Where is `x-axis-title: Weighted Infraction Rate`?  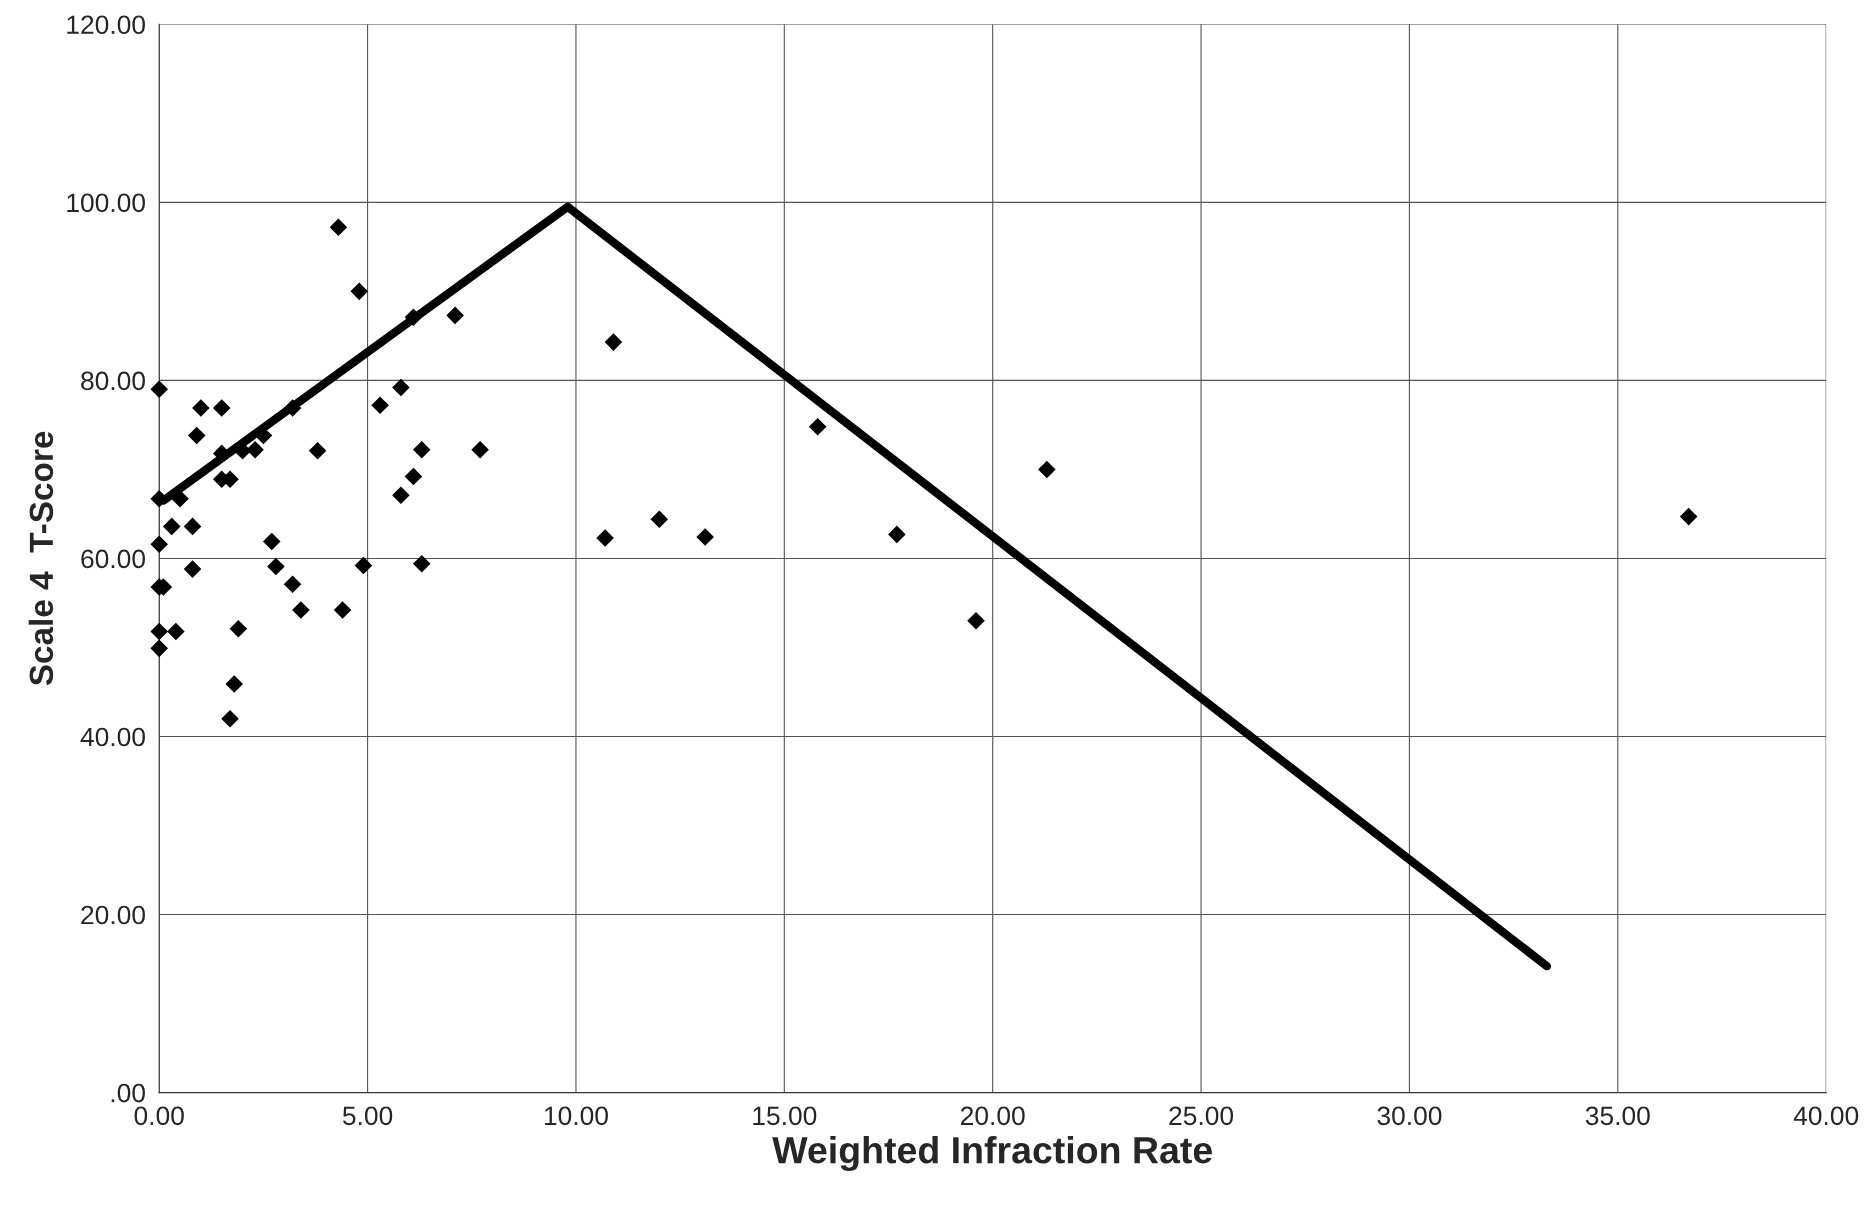
x-axis-title: Weighted Infraction Rate is located at coordinates (992, 1153).